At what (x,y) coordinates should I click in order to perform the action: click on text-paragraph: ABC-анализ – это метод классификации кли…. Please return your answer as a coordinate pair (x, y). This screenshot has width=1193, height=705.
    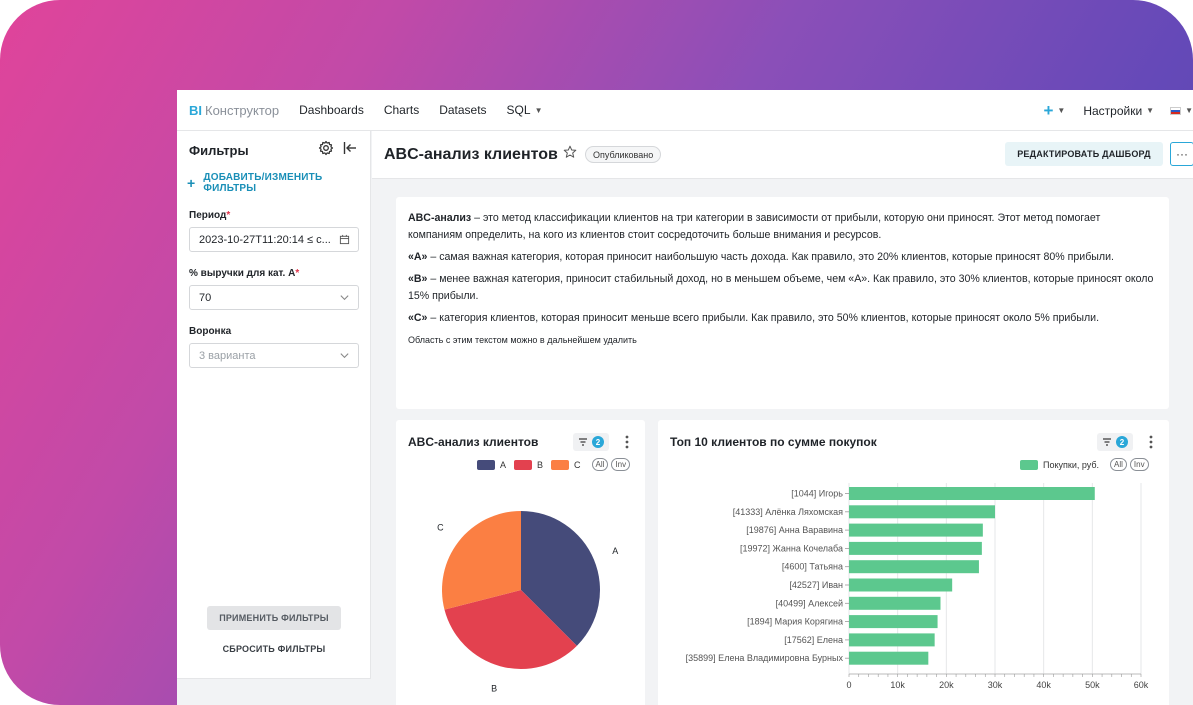
    Looking at the image, I should click on (782, 227).